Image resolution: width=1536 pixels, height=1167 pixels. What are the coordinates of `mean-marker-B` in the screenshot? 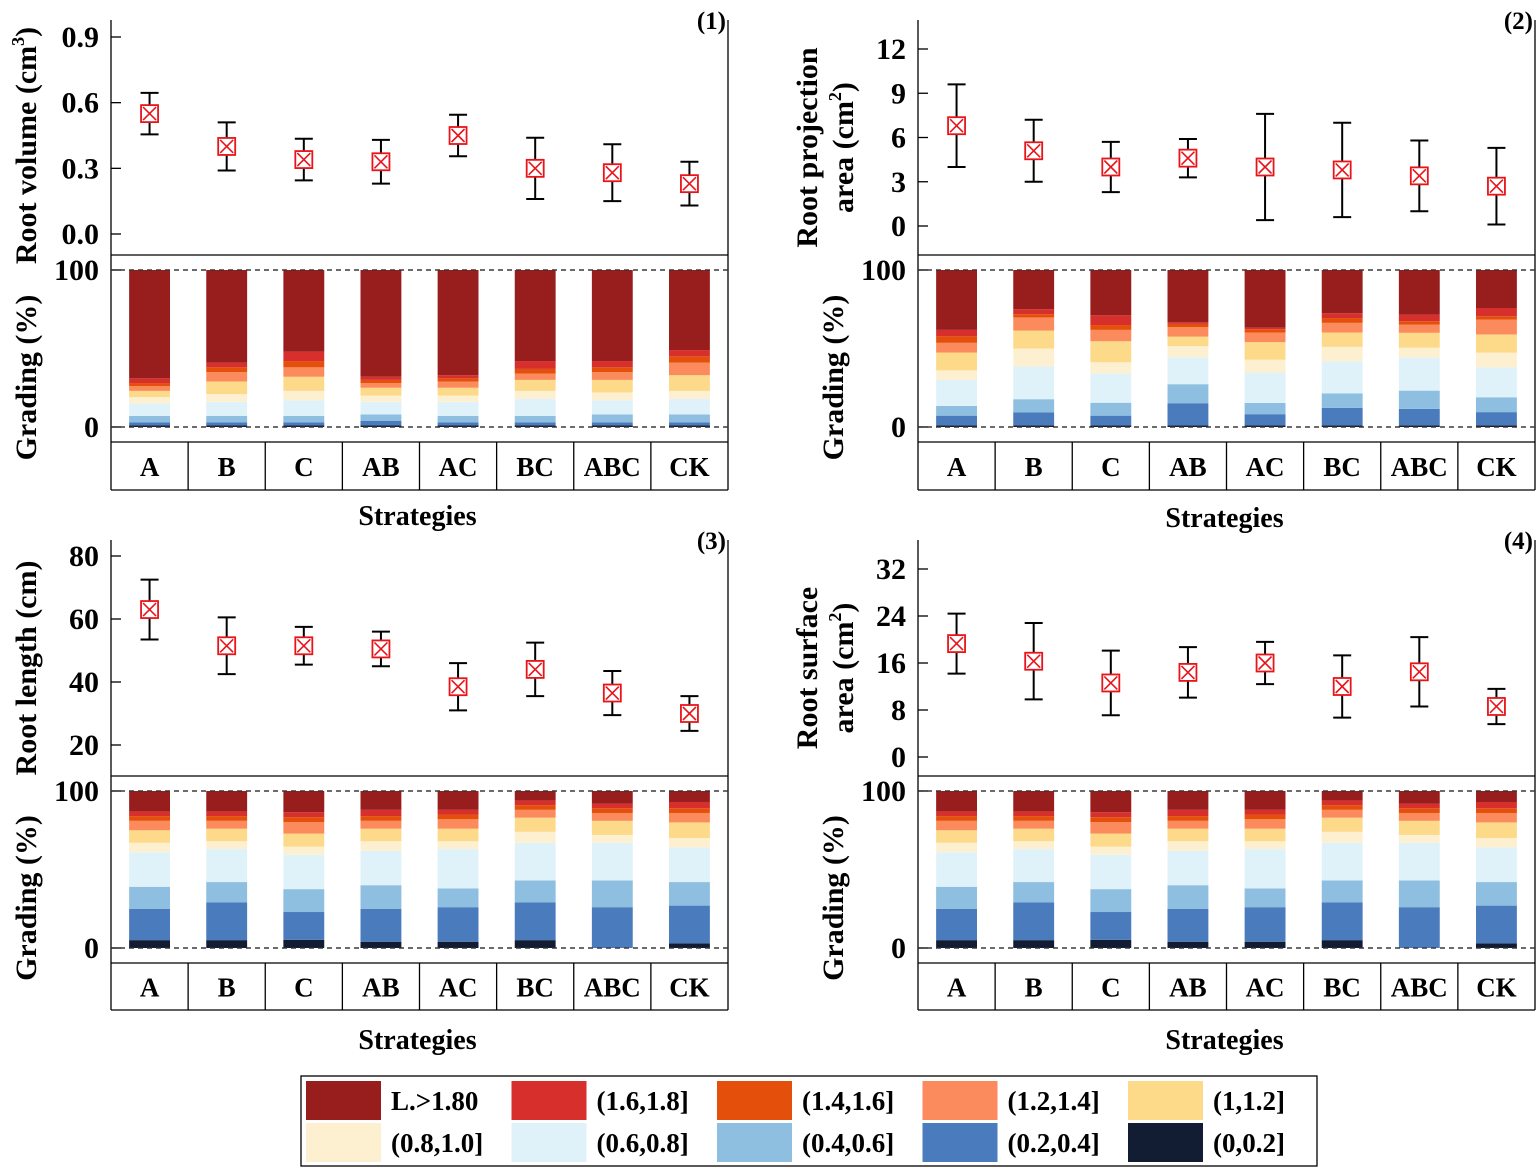 It's located at (1034, 151).